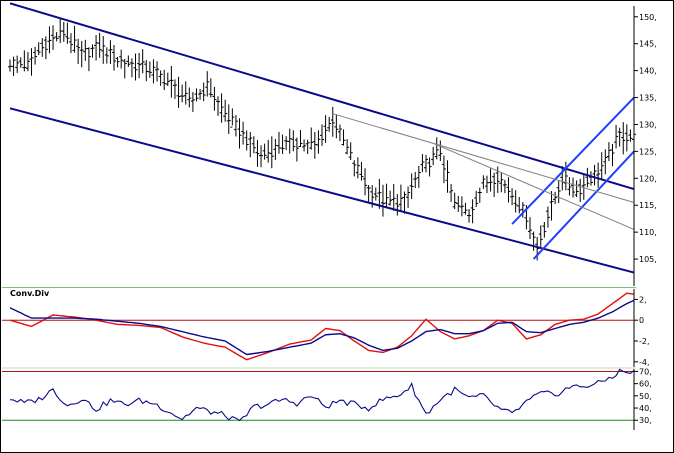 The width and height of the screenshot is (674, 453). Describe the element at coordinates (645, 396) in the screenshot. I see `y-tick-label: 50,` at that location.